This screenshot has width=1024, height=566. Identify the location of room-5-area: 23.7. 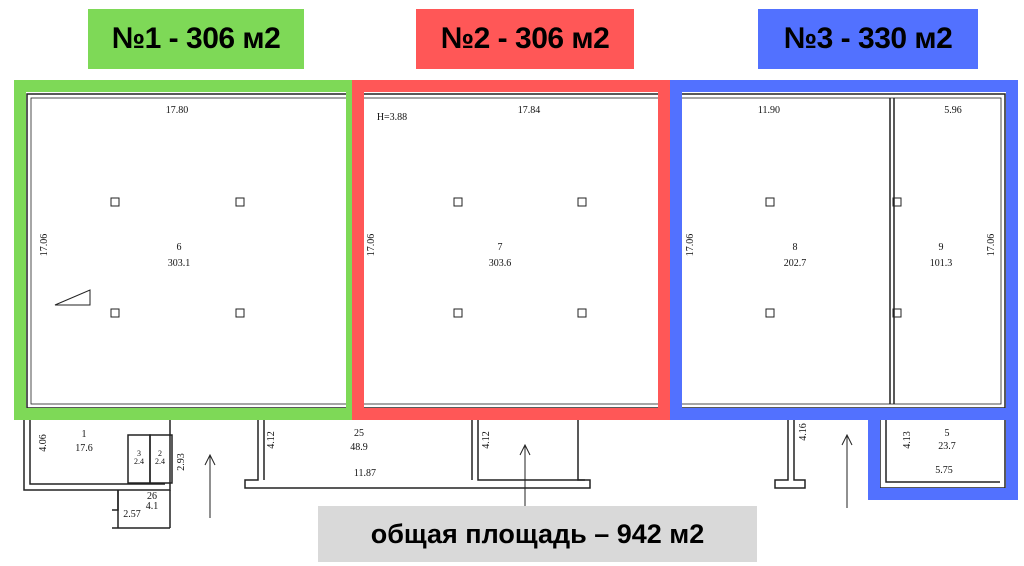
(947, 446).